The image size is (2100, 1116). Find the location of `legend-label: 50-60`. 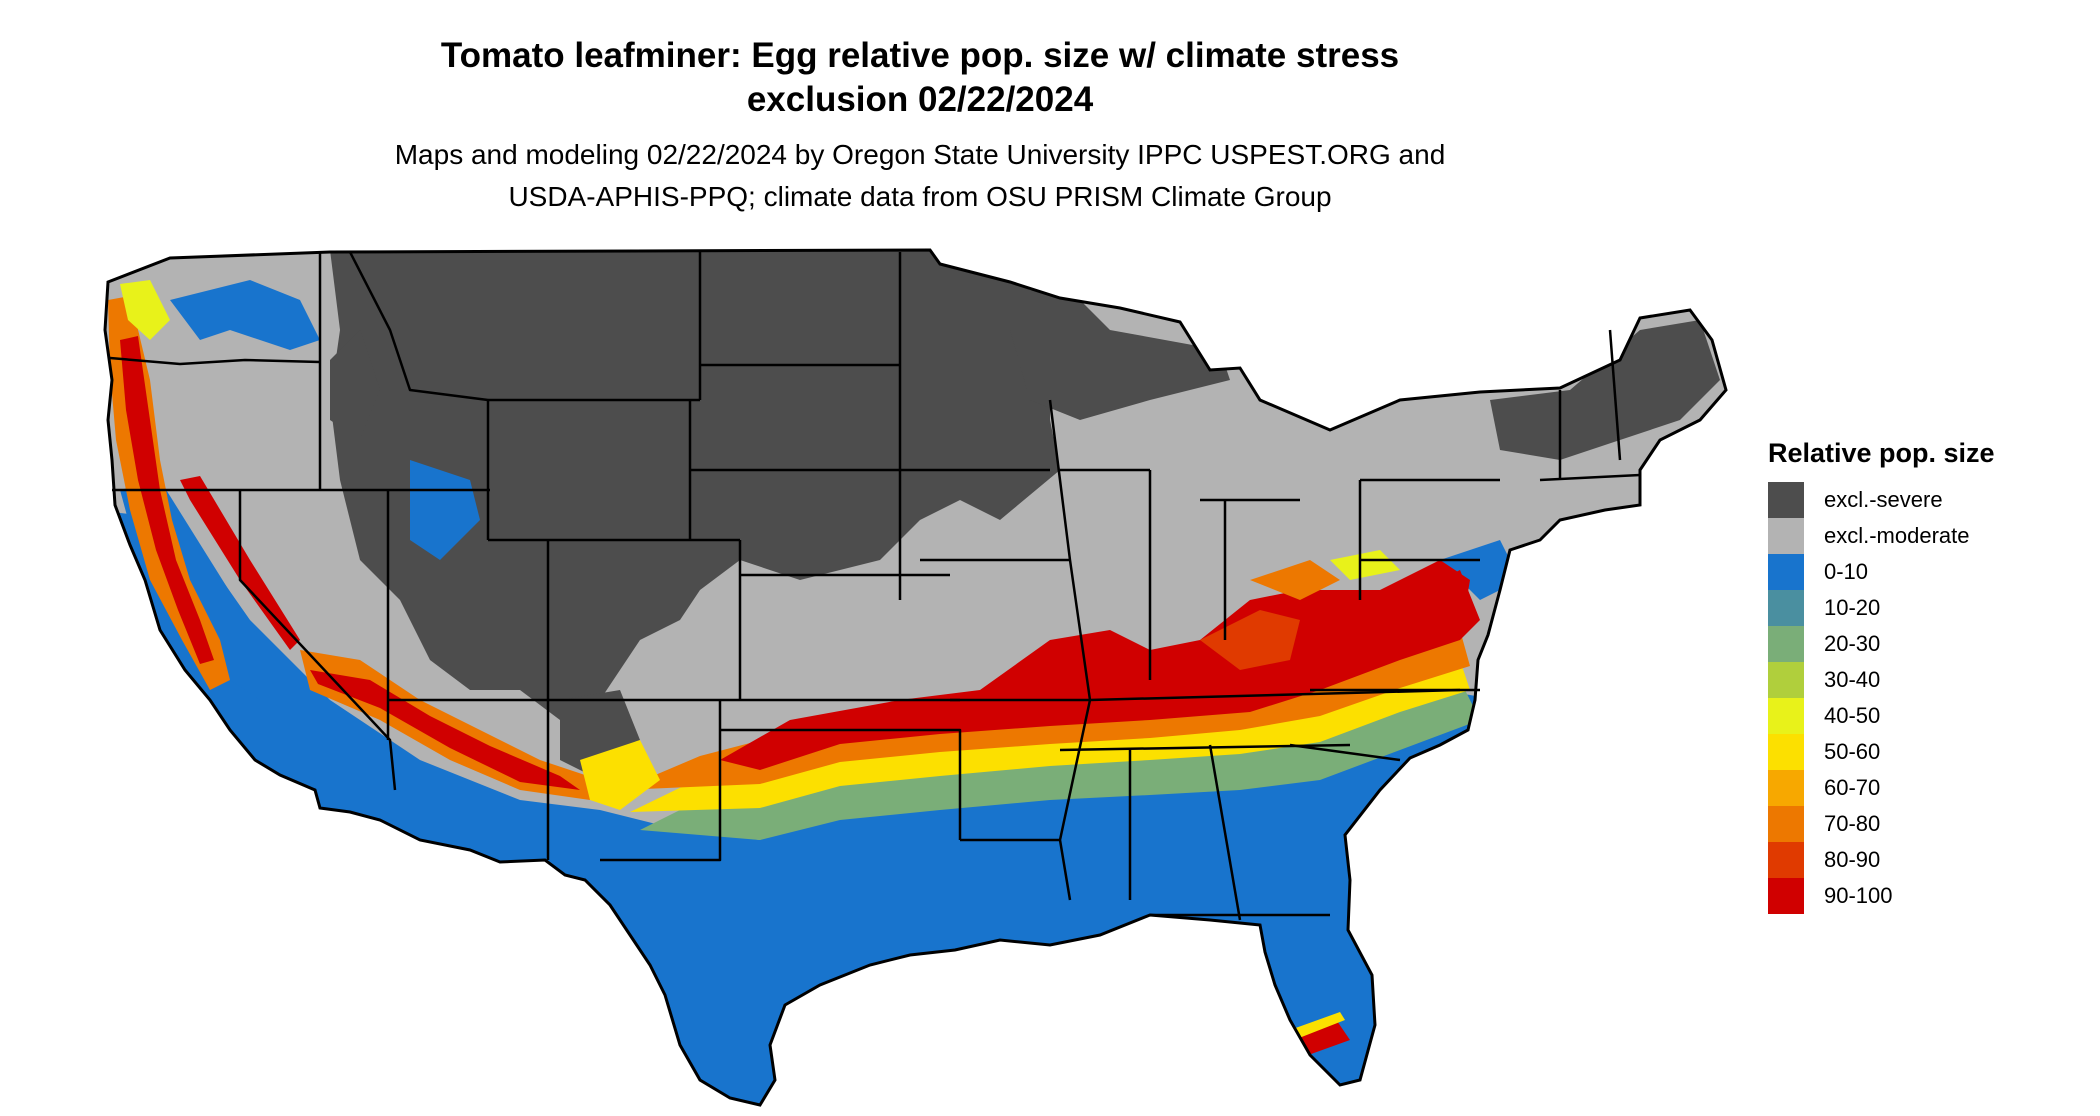

legend-label: 50-60 is located at coordinates (1852, 751).